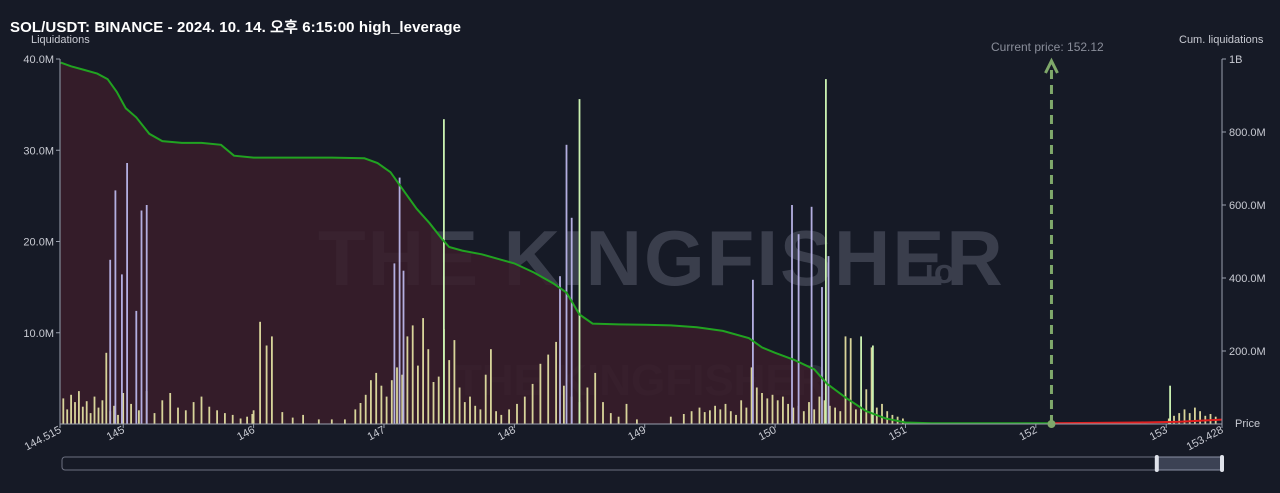  I want to click on range-slider-track, so click(642, 463).